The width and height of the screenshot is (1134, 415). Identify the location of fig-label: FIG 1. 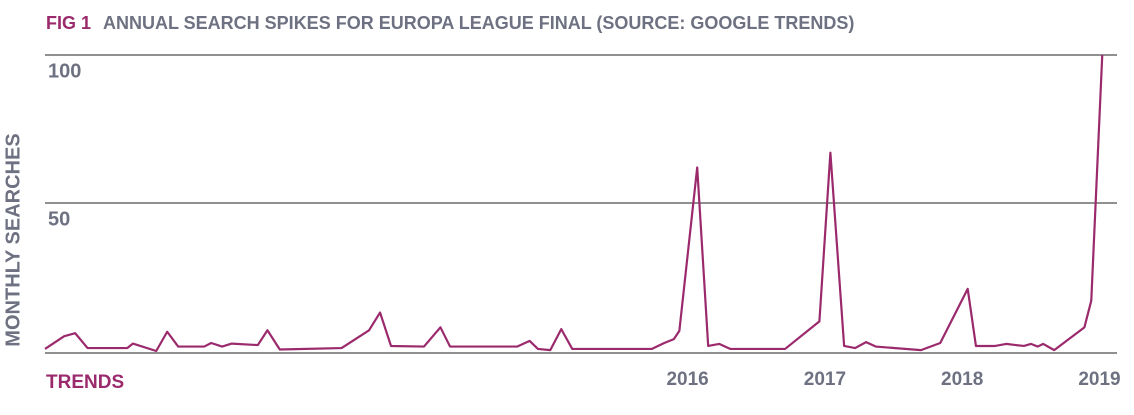
(68, 23).